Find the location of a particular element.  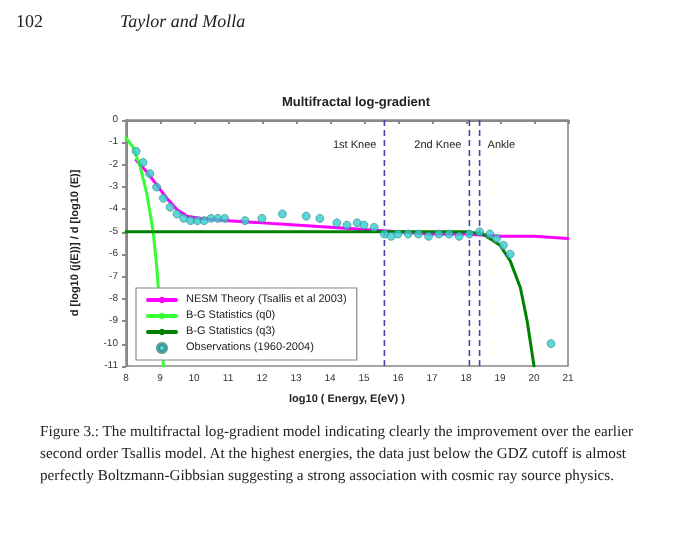

line-series is located at coordinates (352, 199).